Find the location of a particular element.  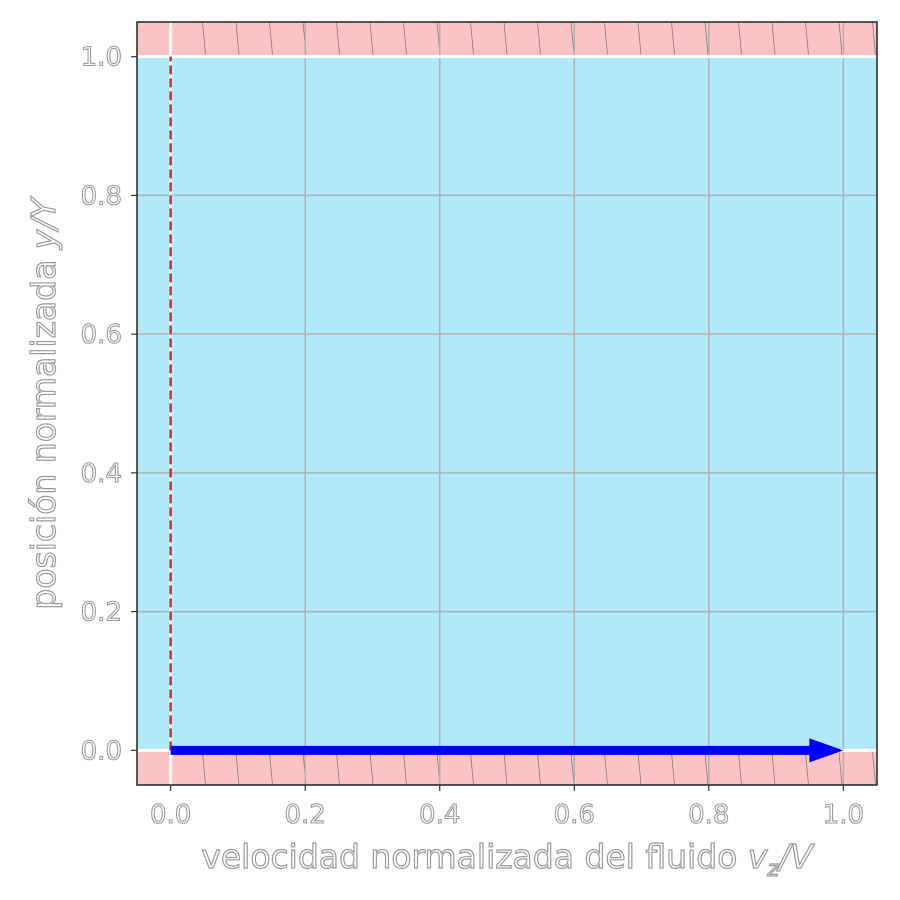

y-tick-label: 1.0 is located at coordinates (101, 58).